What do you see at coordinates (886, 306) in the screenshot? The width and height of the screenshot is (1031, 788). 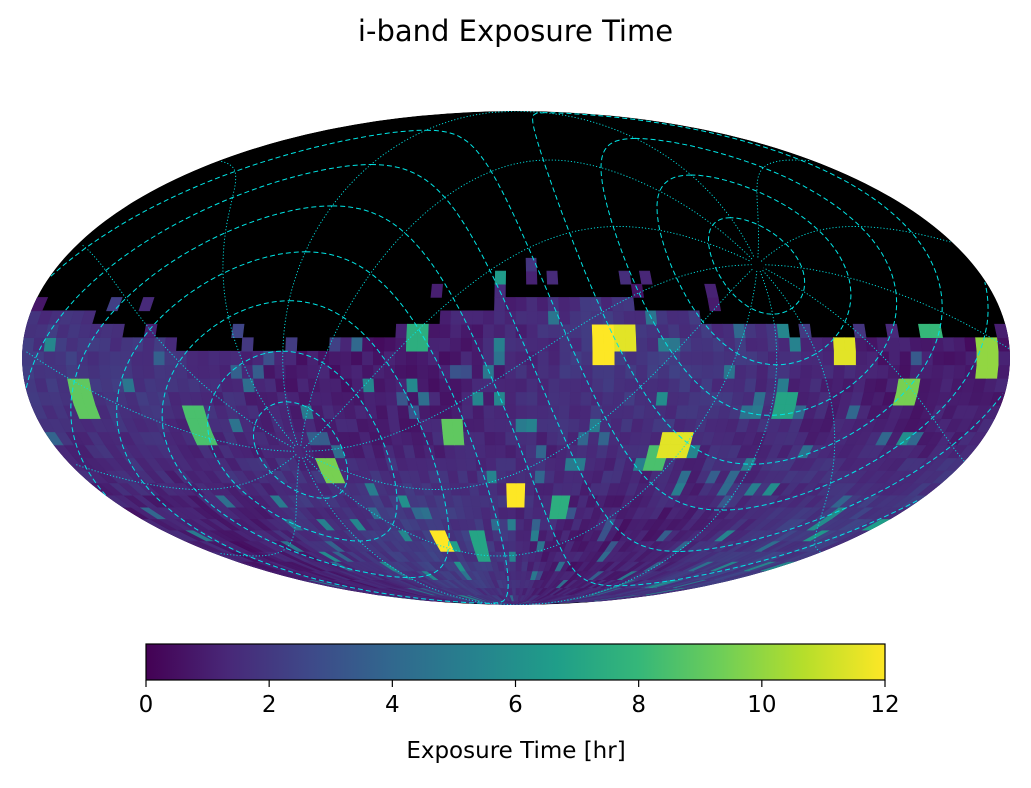 I see `dotted-longitude-line` at bounding box center [886, 306].